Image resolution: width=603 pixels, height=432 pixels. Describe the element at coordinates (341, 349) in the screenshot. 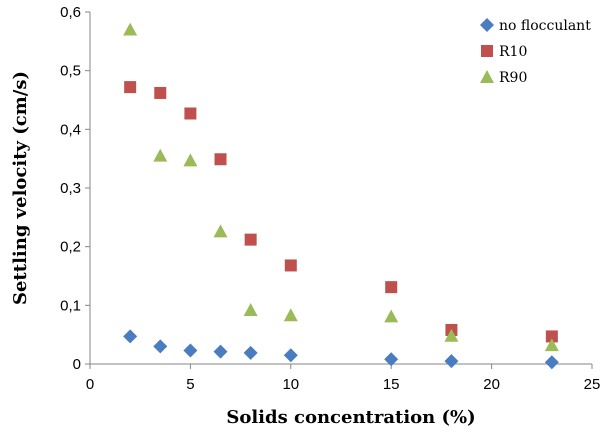

I see `series-no-flocculant` at that location.